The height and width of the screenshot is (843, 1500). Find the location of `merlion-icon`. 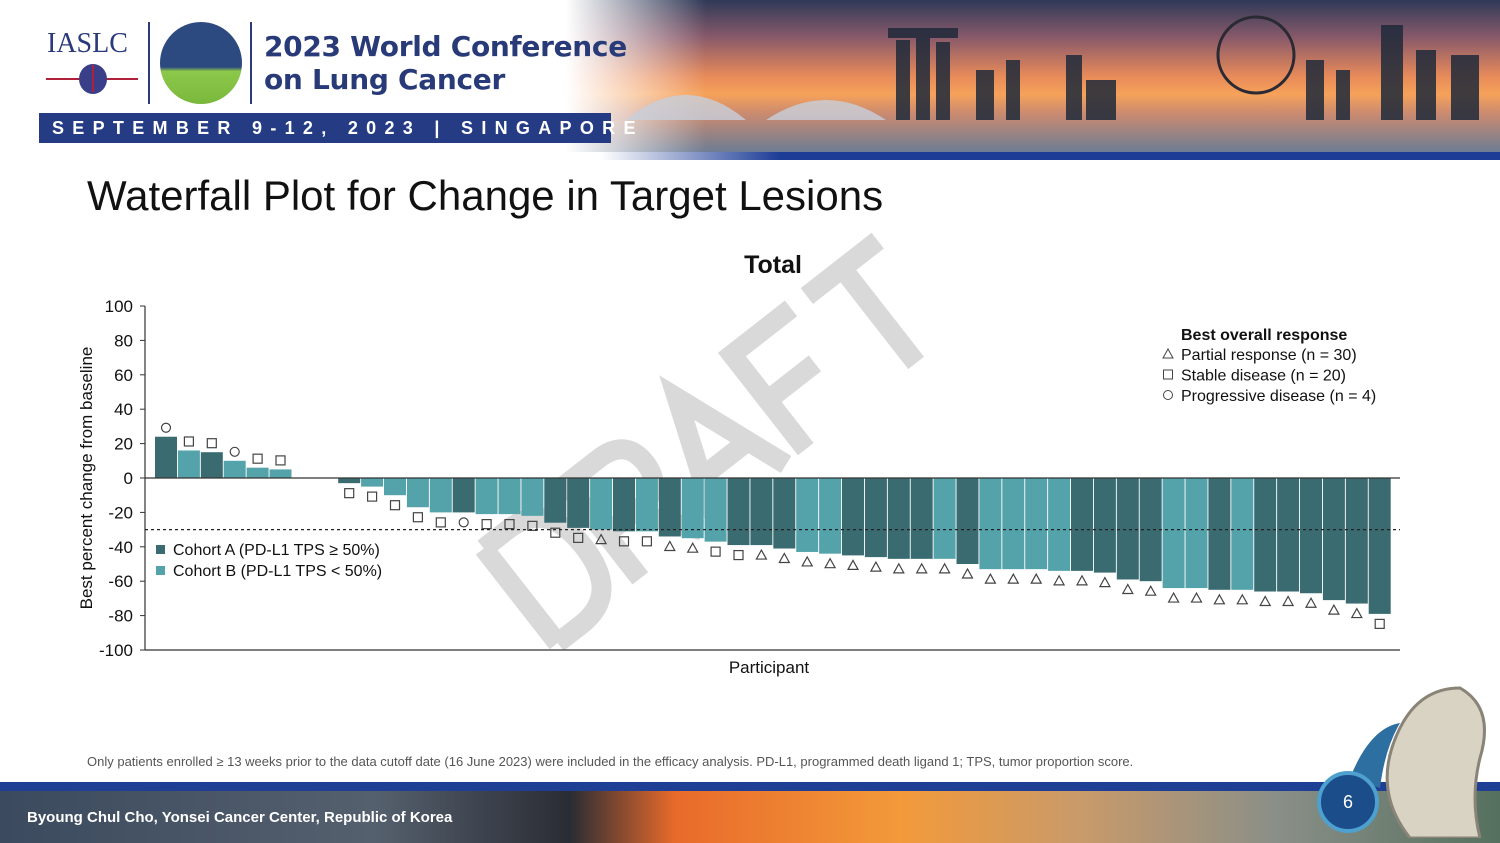

merlion-icon is located at coordinates (1418, 762).